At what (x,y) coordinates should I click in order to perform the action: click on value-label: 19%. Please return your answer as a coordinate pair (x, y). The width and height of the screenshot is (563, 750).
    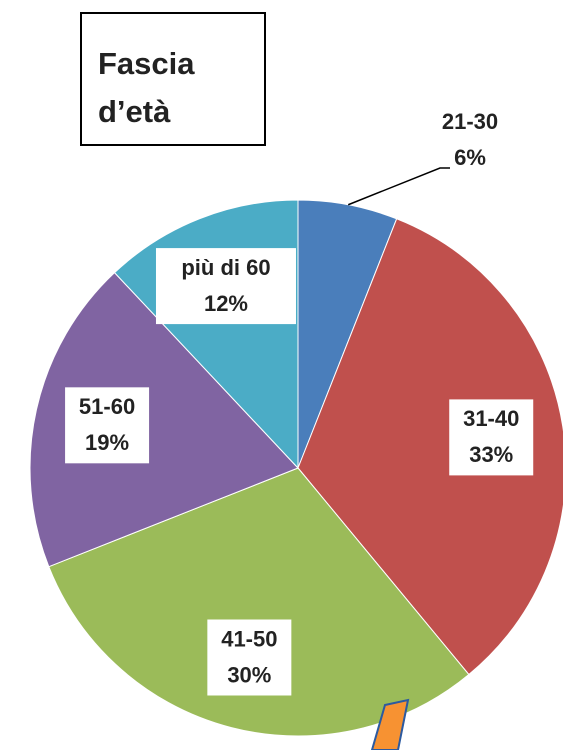
    Looking at the image, I should click on (107, 442).